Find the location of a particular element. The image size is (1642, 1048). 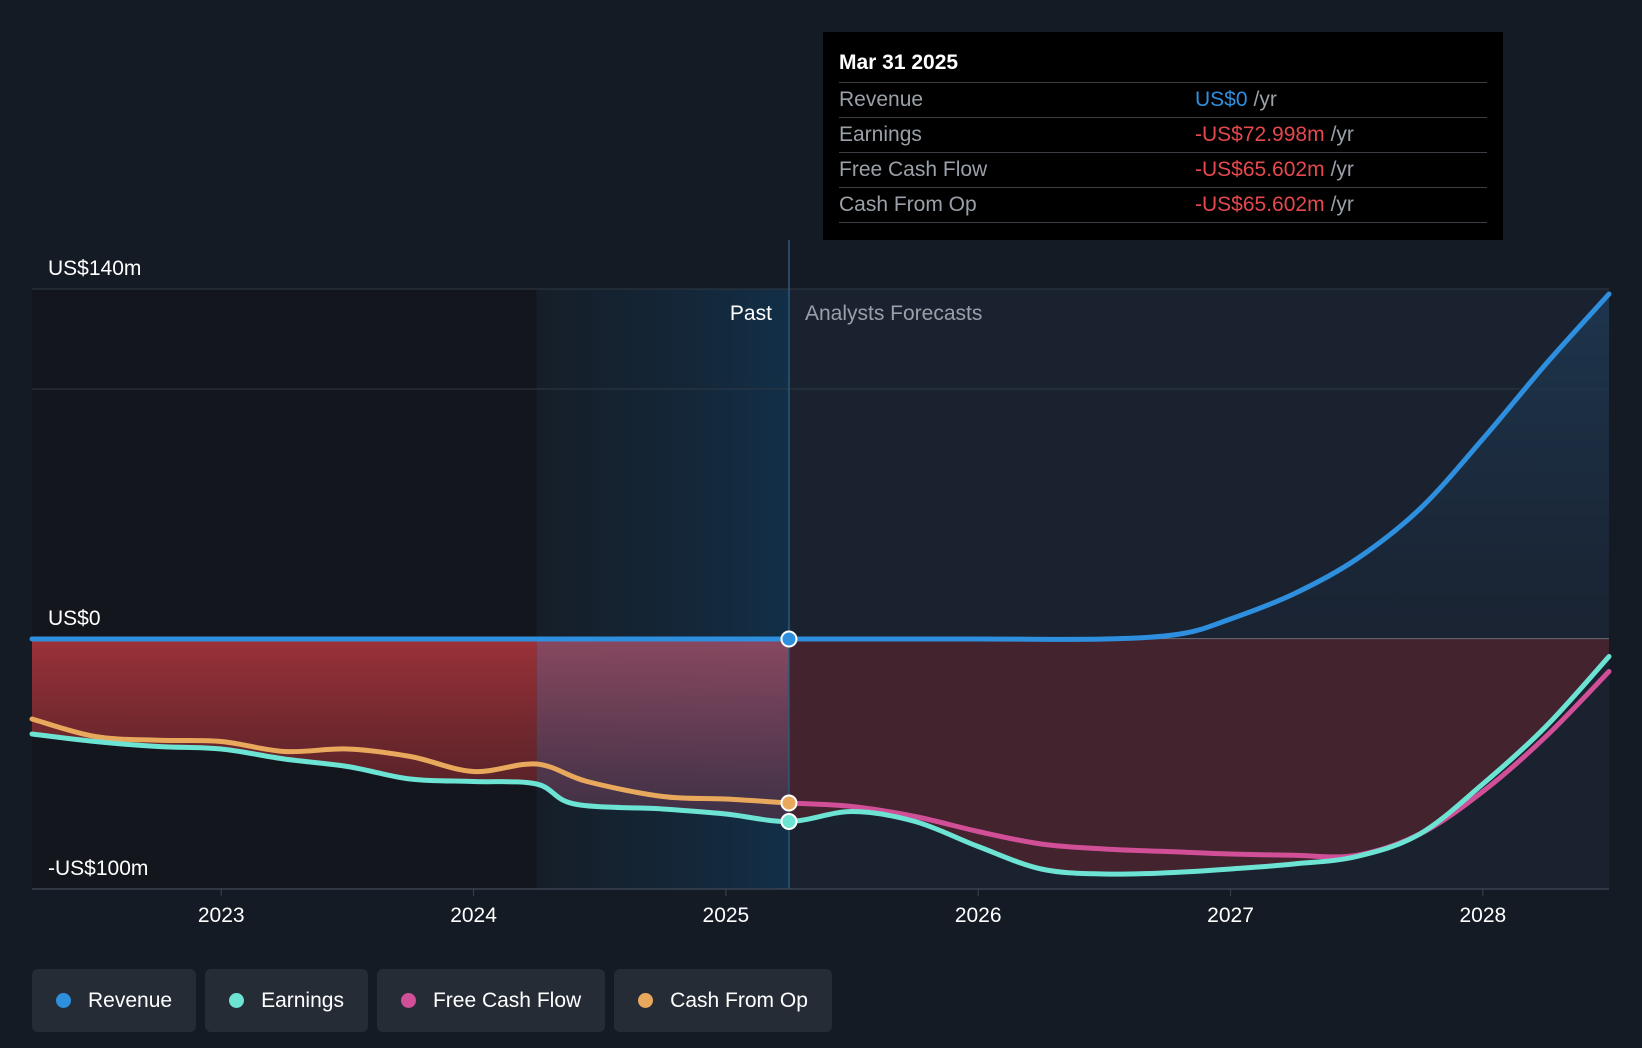

hover-markers is located at coordinates (789, 730).